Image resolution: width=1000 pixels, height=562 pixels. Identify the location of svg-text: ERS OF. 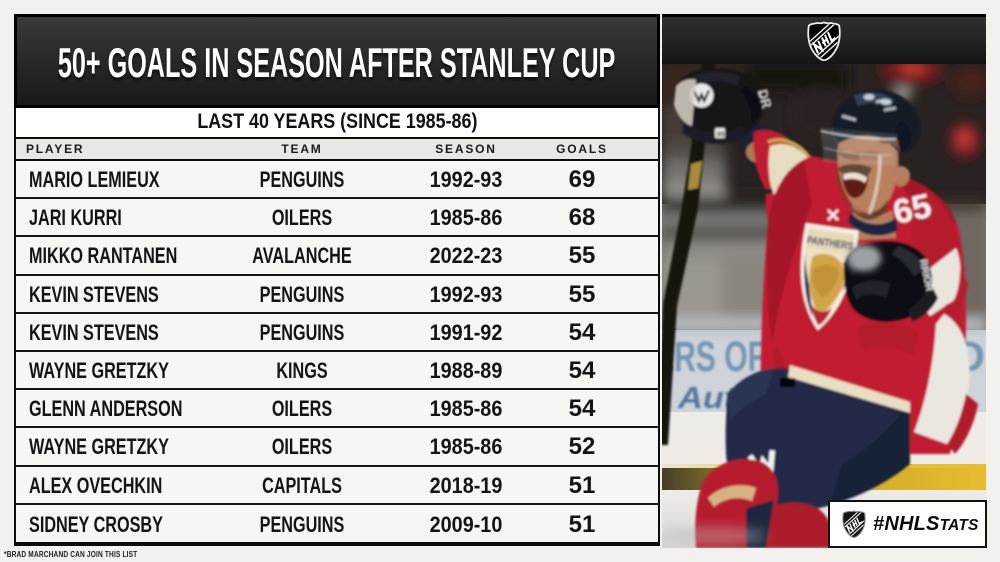
(714, 357).